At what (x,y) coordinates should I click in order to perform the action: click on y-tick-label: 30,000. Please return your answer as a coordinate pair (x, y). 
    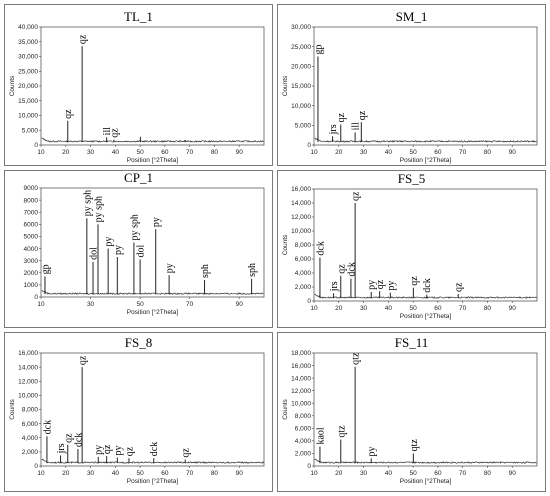
    Looking at the image, I should click on (301, 27).